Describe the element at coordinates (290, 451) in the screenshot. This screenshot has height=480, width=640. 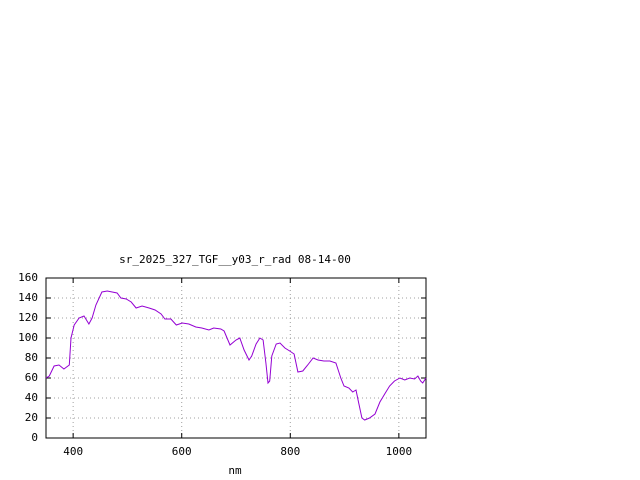
I see `x-tick-label: 800` at that location.